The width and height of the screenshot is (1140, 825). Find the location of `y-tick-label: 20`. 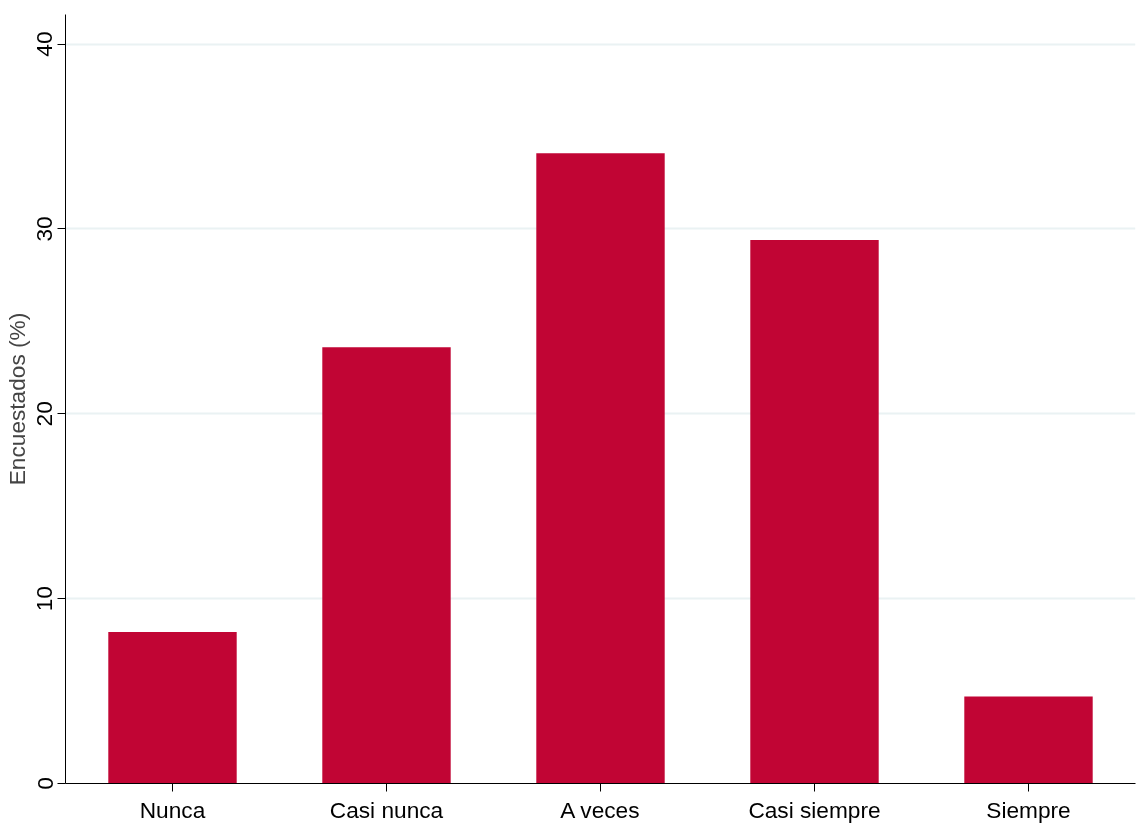

y-tick-label: 20 is located at coordinates (44, 414).